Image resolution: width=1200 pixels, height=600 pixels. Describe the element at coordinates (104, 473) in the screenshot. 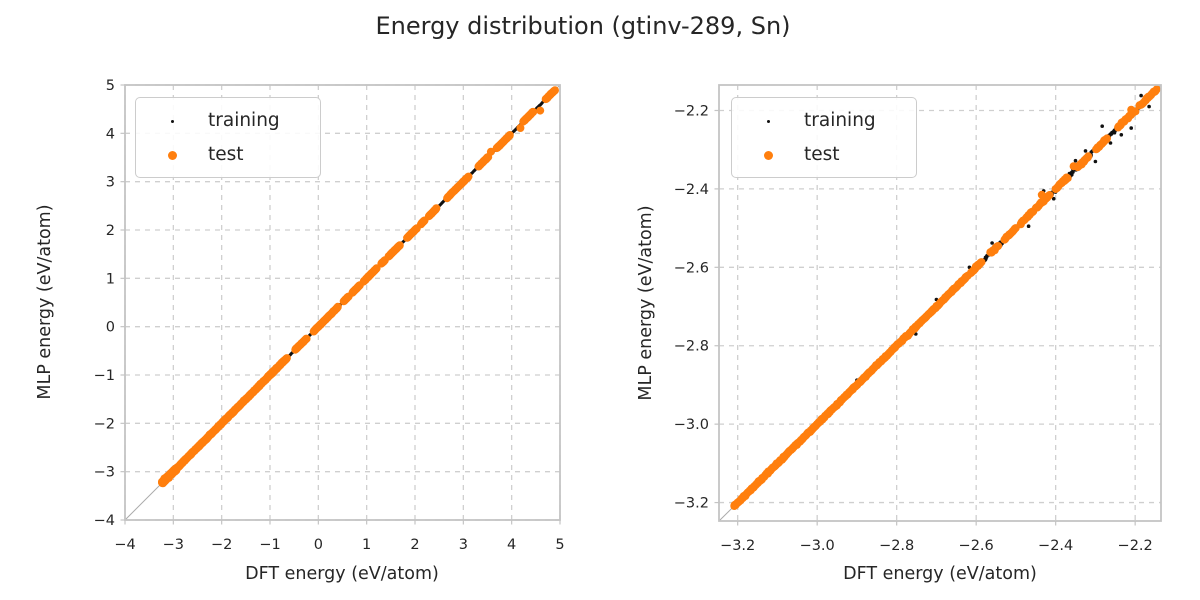

I see `left-y-tick-label: −3` at that location.